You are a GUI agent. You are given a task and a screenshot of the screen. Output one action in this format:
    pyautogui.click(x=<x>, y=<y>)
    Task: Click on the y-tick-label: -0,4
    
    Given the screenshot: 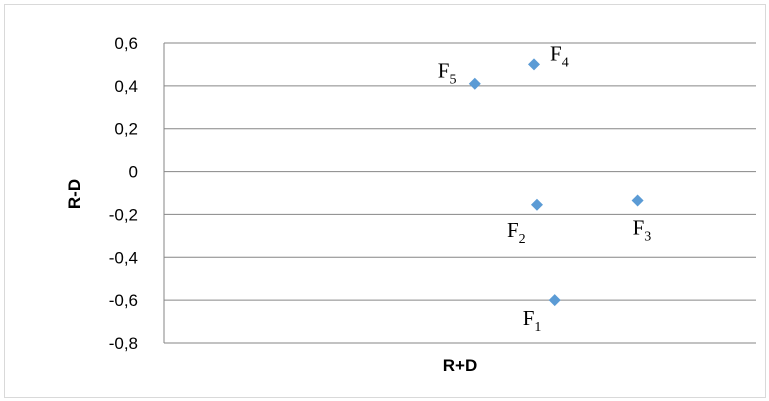 What is the action you would take?
    pyautogui.click(x=123, y=257)
    